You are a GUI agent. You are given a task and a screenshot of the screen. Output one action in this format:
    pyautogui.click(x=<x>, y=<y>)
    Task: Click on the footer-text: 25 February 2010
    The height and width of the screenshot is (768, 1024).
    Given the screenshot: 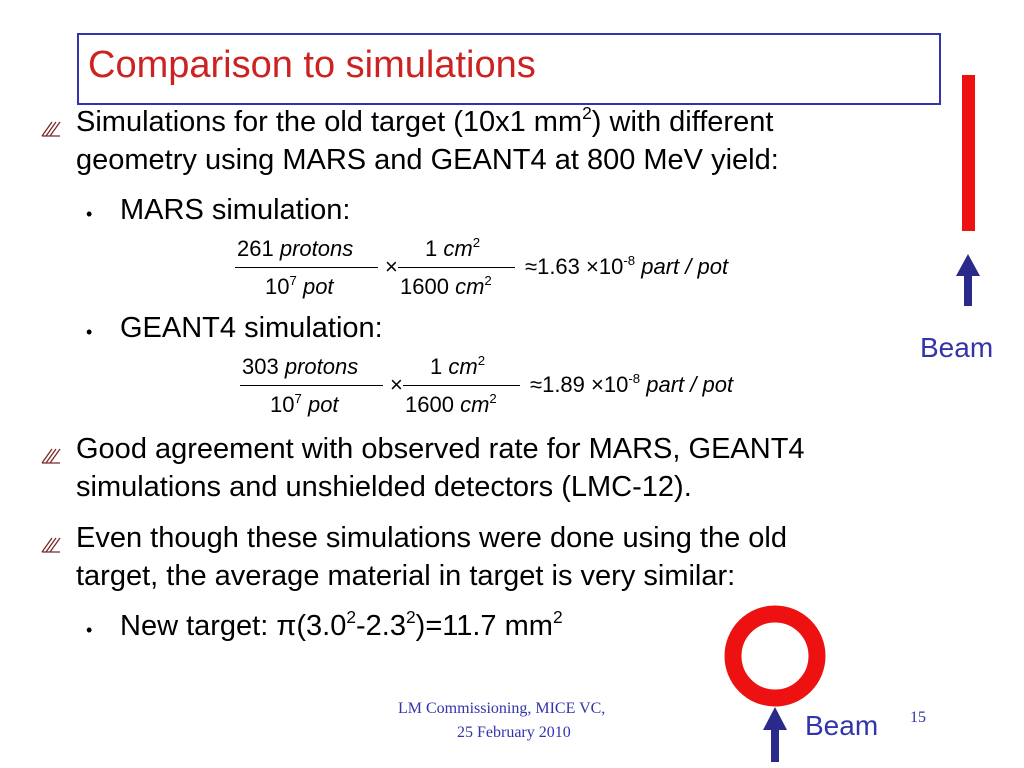 What is the action you would take?
    pyautogui.click(x=514, y=732)
    